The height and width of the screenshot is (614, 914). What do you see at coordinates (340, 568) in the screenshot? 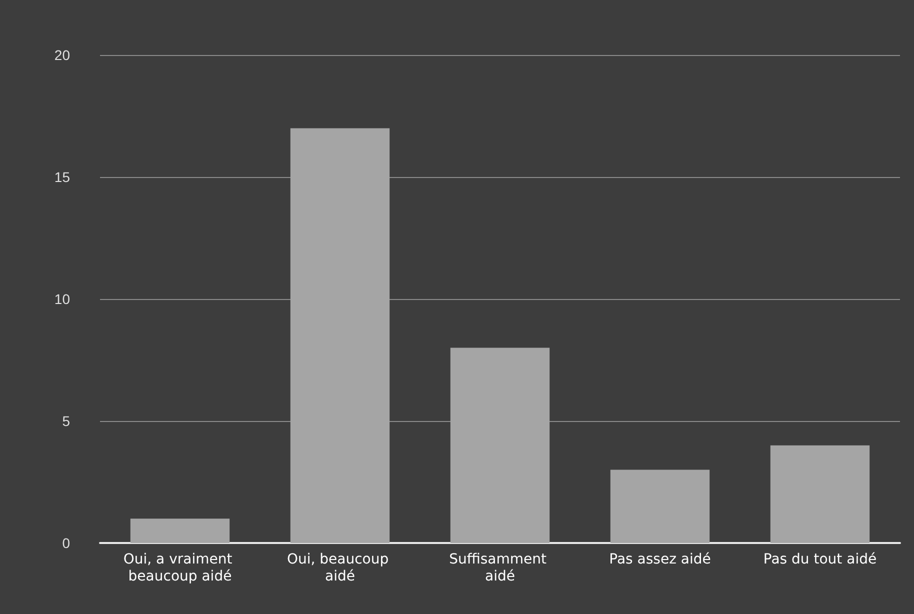
I see `x-tick-label: Oui, beaucoup aidé` at bounding box center [340, 568].